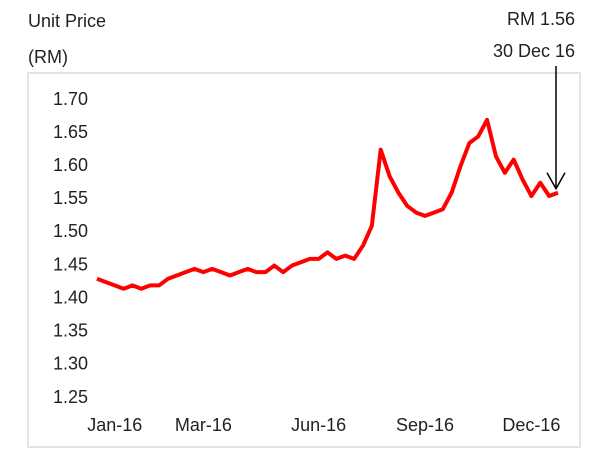 The height and width of the screenshot is (450, 602). What do you see at coordinates (70, 397) in the screenshot?
I see `y-tick-label: 1.25` at bounding box center [70, 397].